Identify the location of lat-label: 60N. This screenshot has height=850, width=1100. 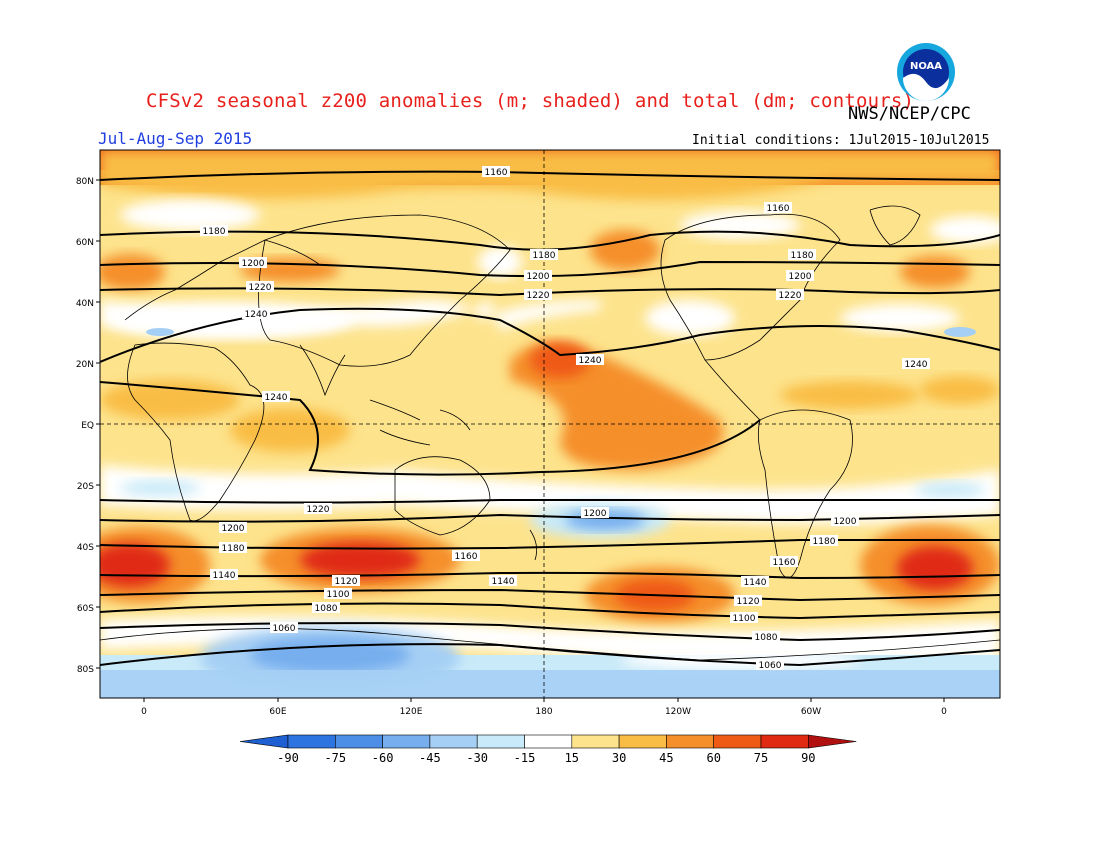
(85, 243).